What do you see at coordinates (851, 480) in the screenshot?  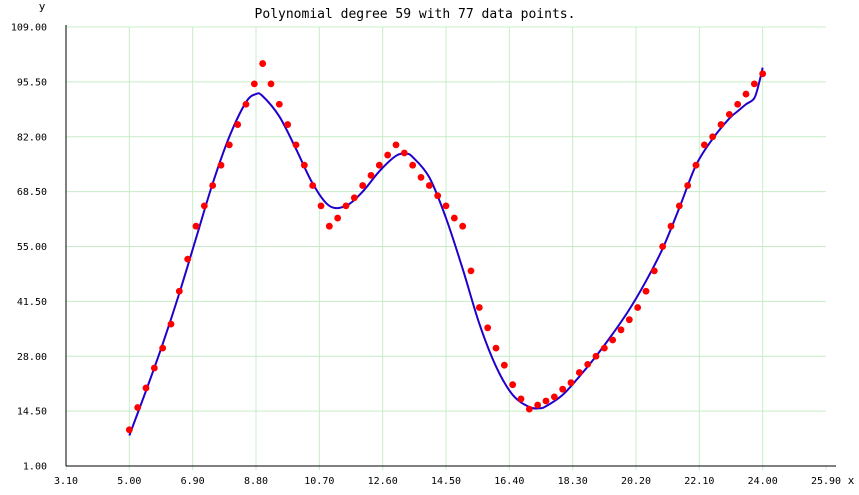 I see `x-axis-label: x` at bounding box center [851, 480].